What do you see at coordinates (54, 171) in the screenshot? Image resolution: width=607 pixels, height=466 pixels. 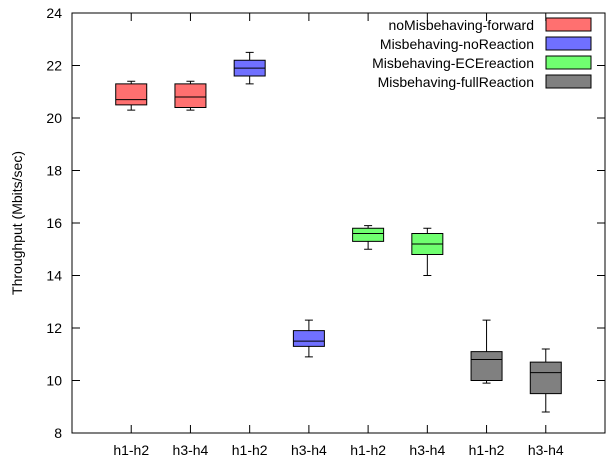 I see `y-tick-label: 18` at bounding box center [54, 171].